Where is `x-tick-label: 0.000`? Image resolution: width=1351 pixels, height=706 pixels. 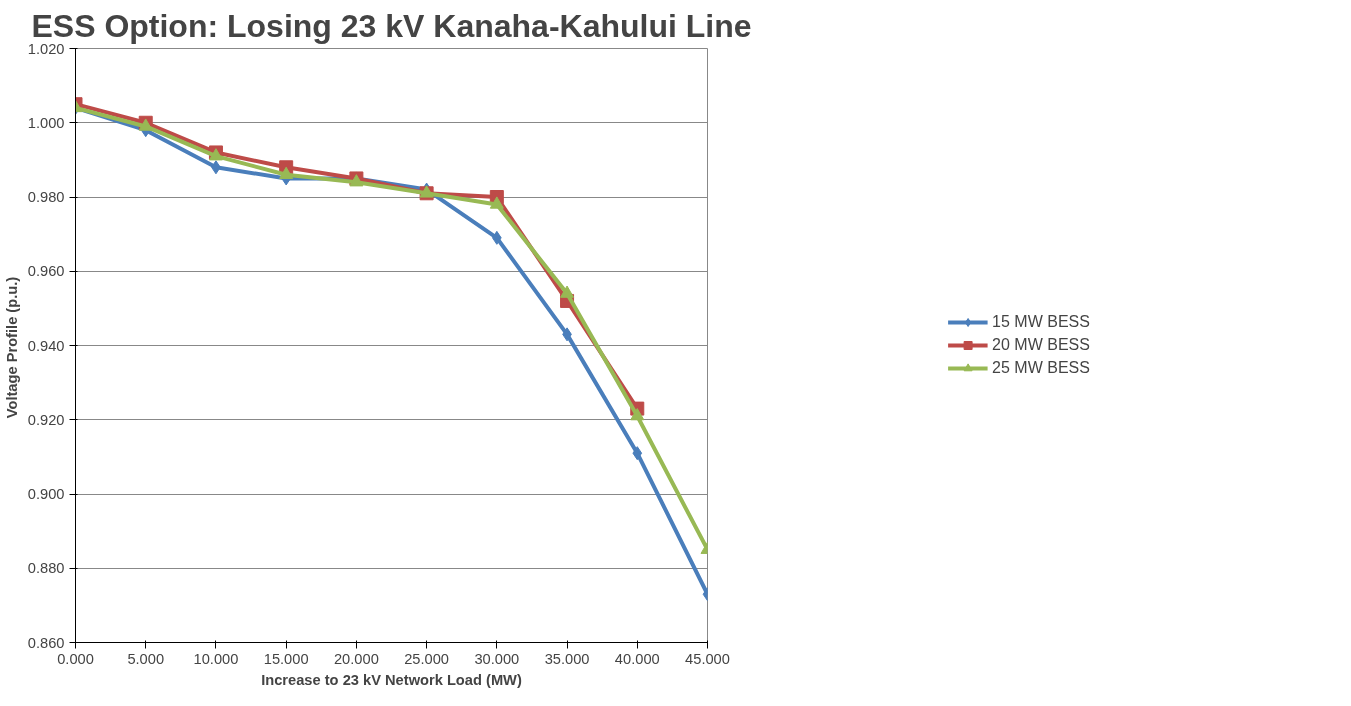 x-tick-label: 0.000 is located at coordinates (75, 658).